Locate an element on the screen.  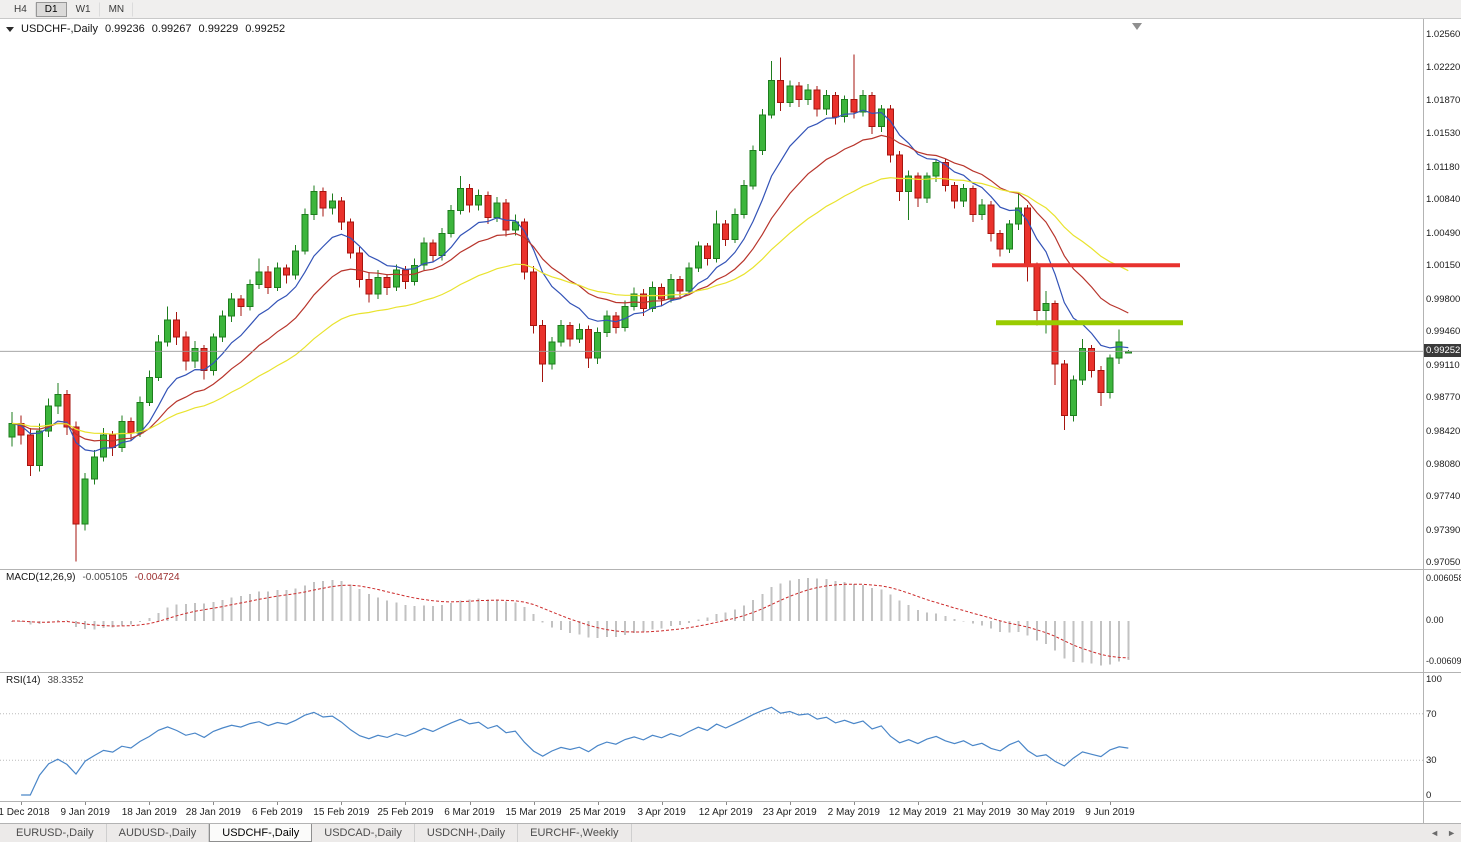
tabs-scroll-right-icon: ► is located at coordinates (1451, 832).